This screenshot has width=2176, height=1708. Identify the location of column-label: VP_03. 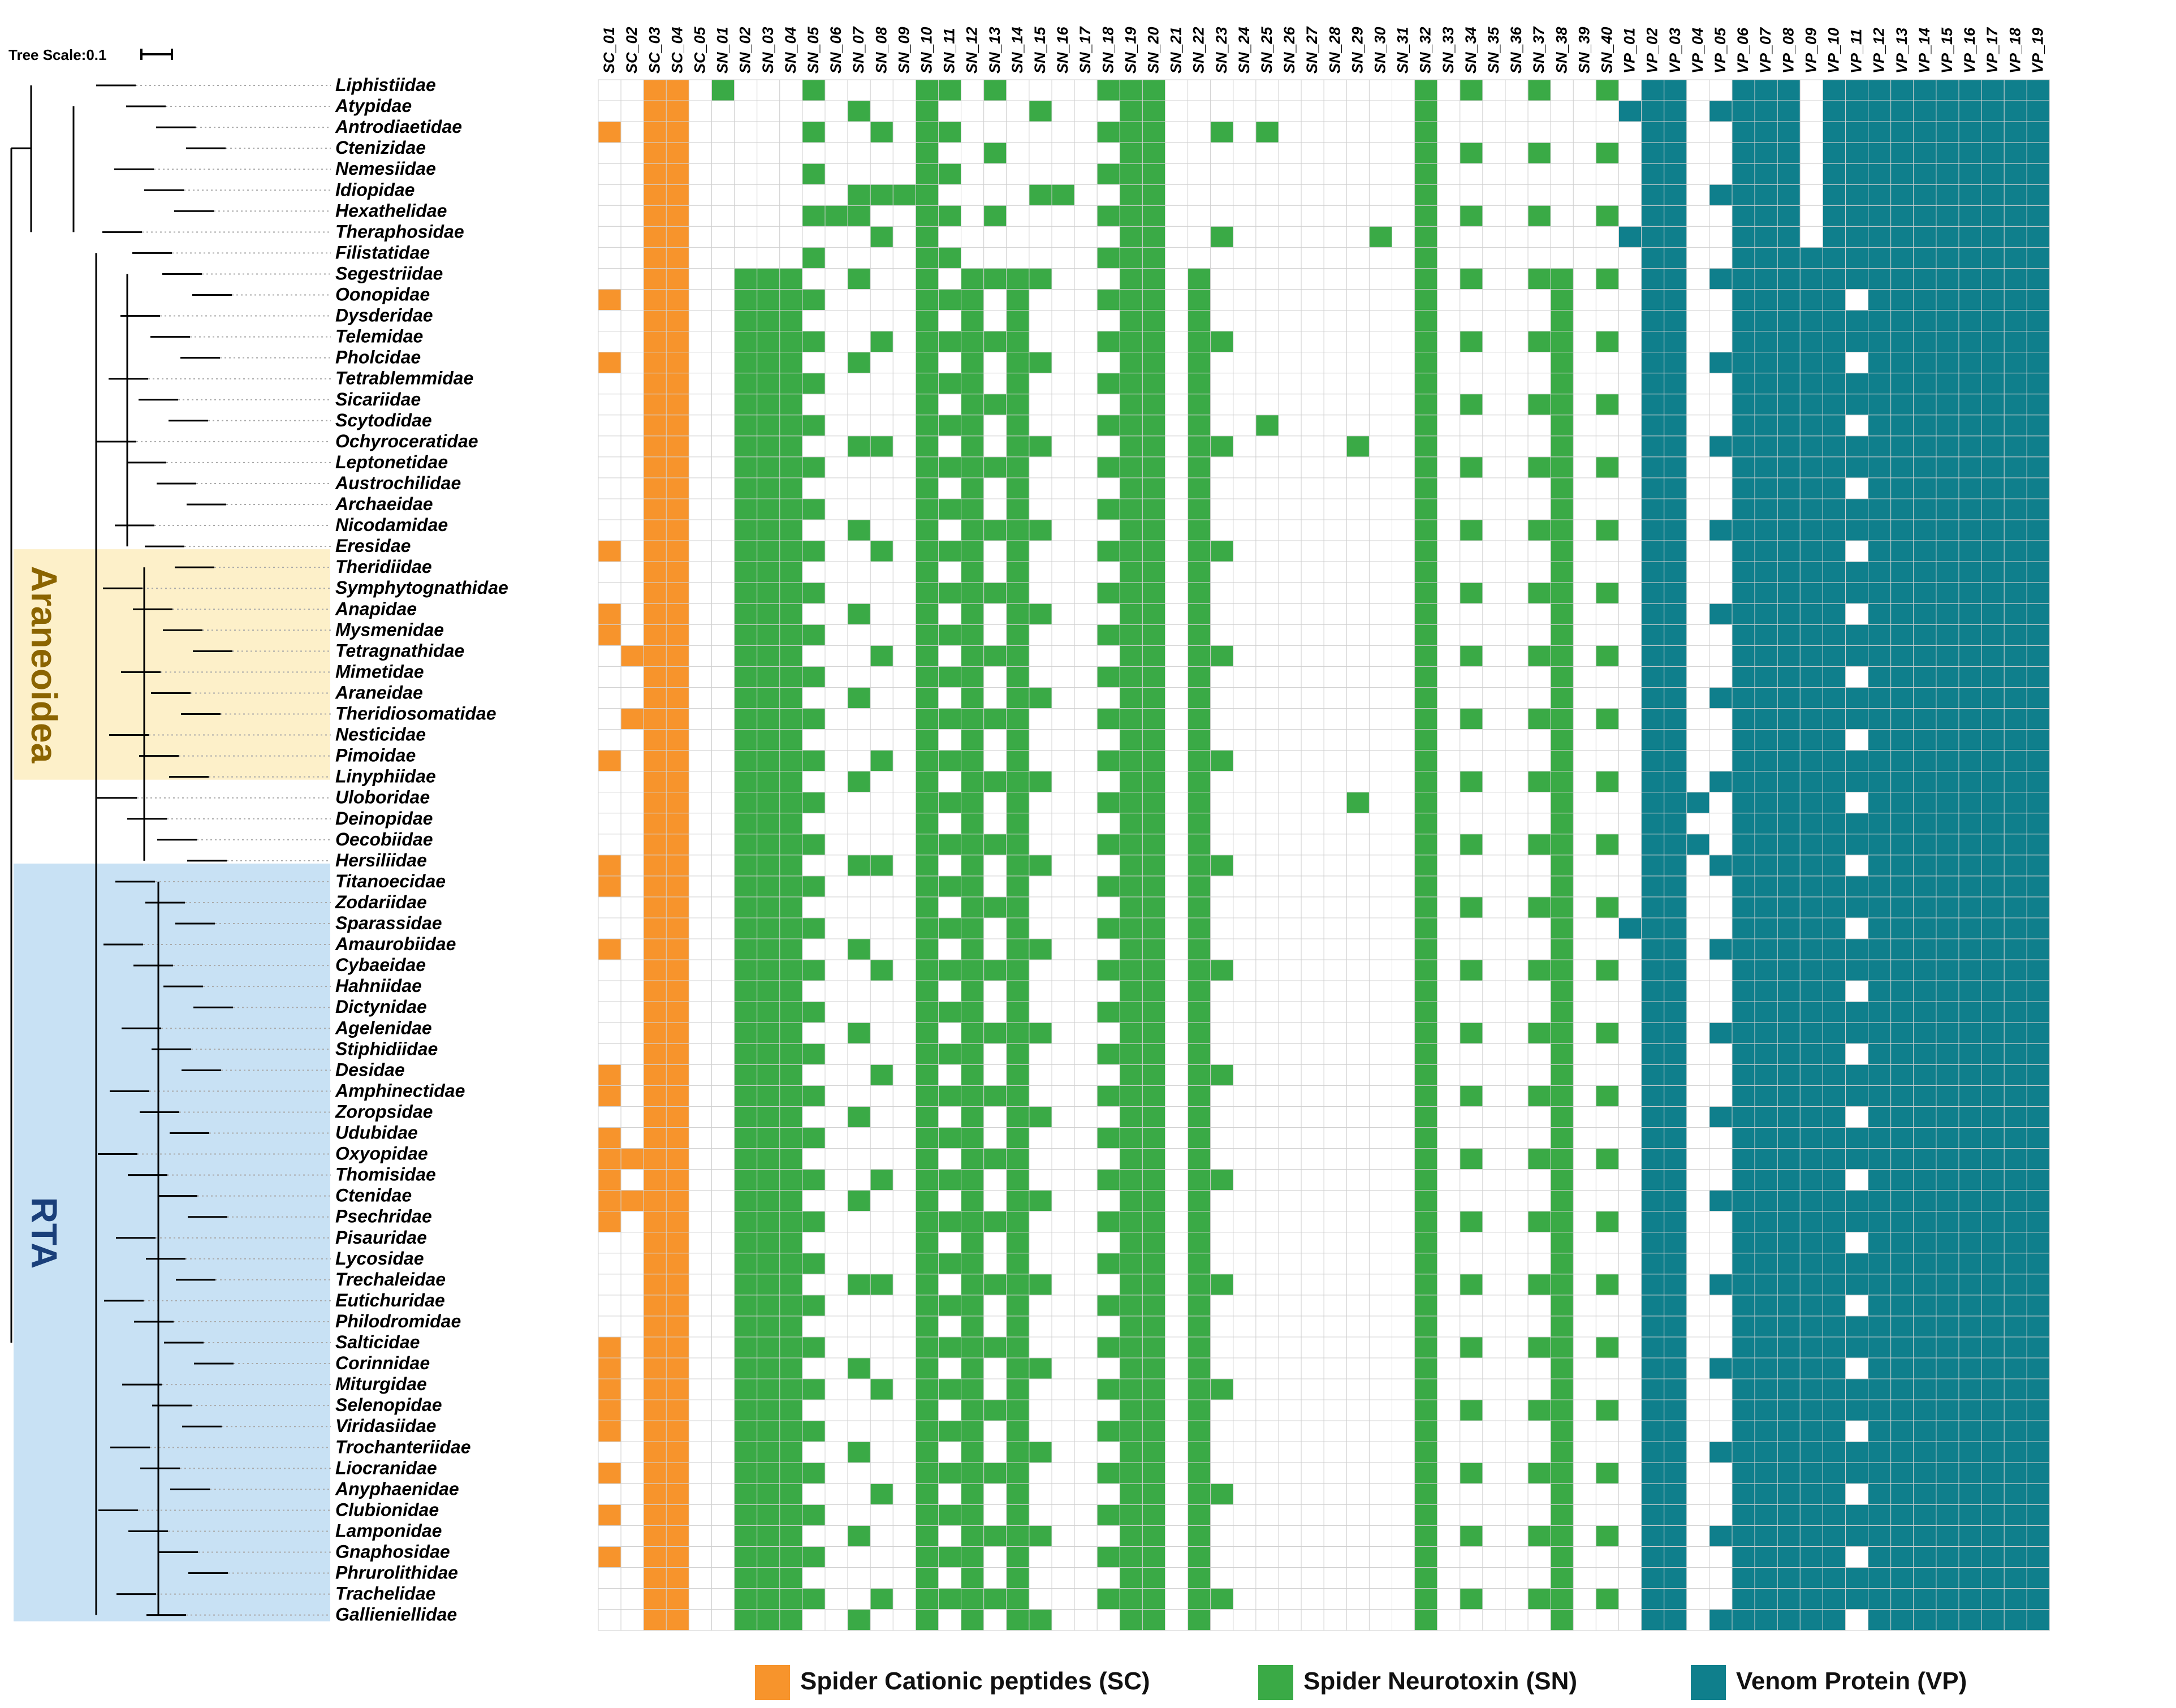
(1674, 51).